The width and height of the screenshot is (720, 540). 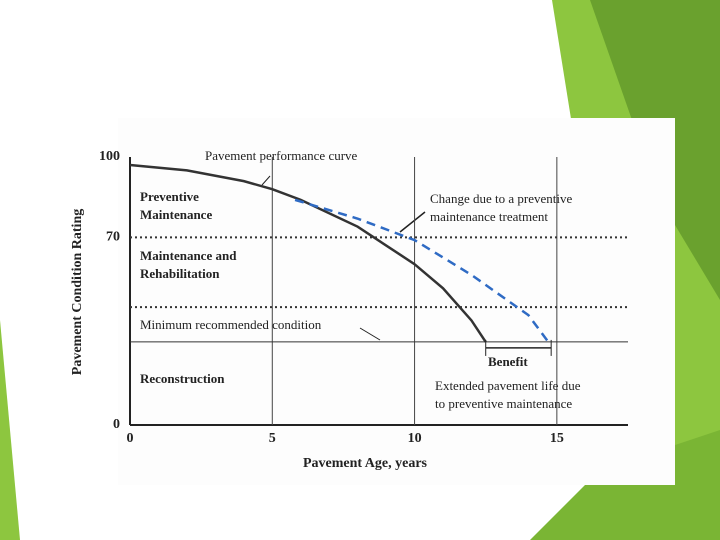 I want to click on annotation: Change due to a preventive, so click(x=501, y=198).